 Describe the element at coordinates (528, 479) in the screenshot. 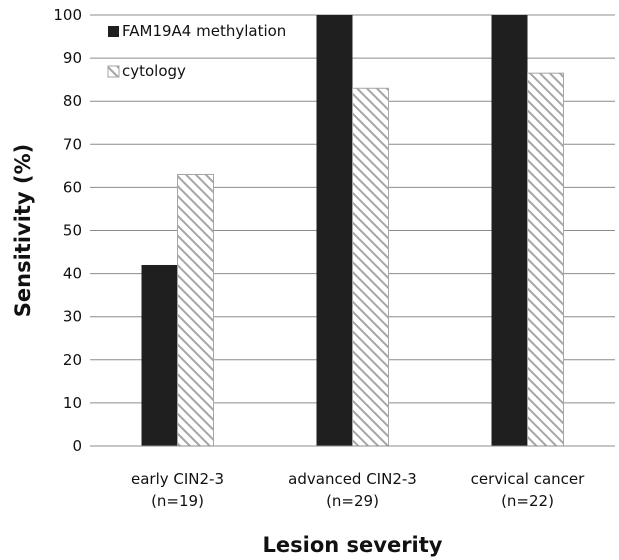

I see `x-category-label: cervical cancer` at that location.